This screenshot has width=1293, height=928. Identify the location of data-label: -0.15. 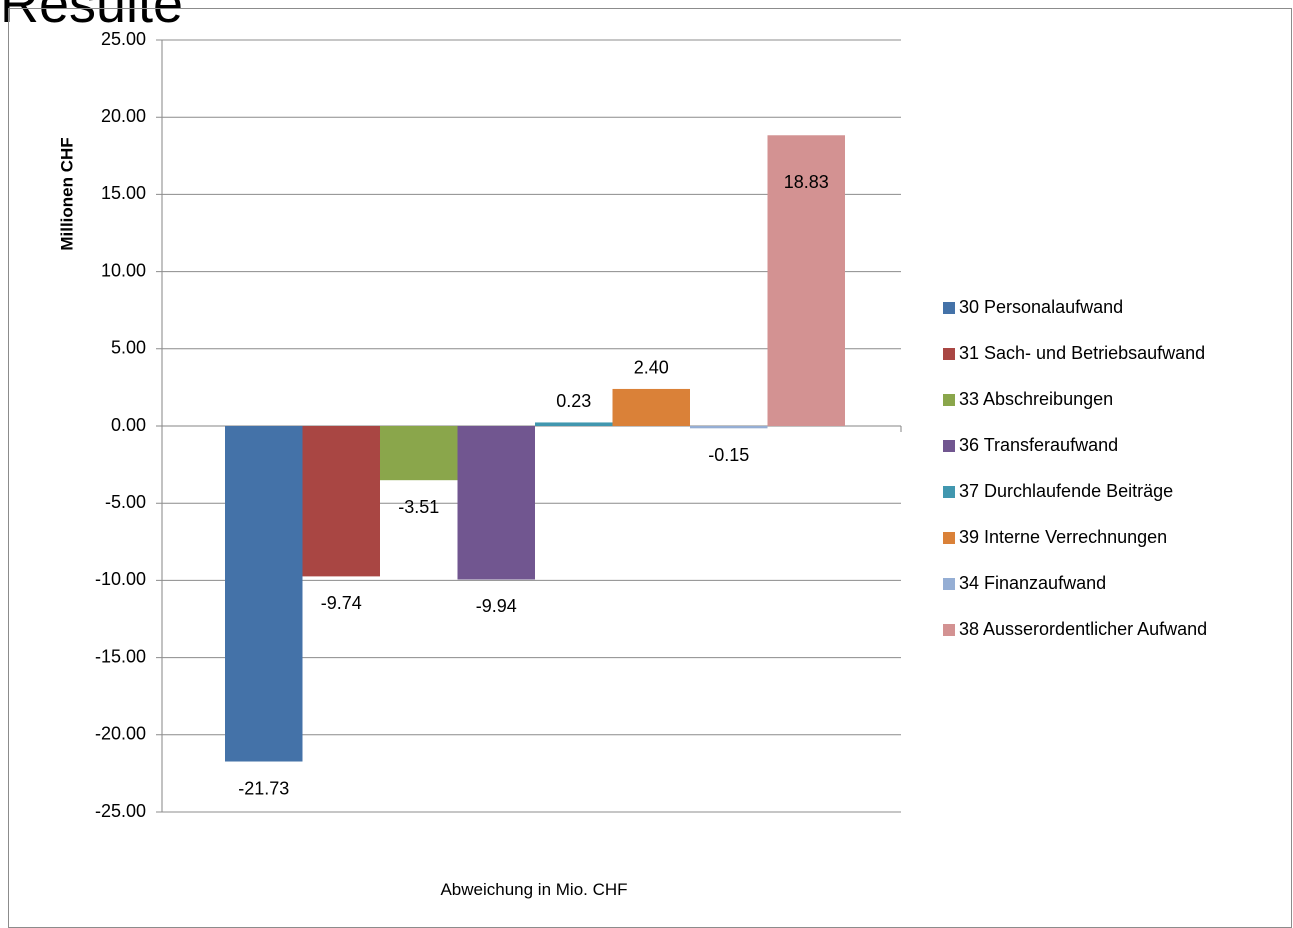
(728, 455).